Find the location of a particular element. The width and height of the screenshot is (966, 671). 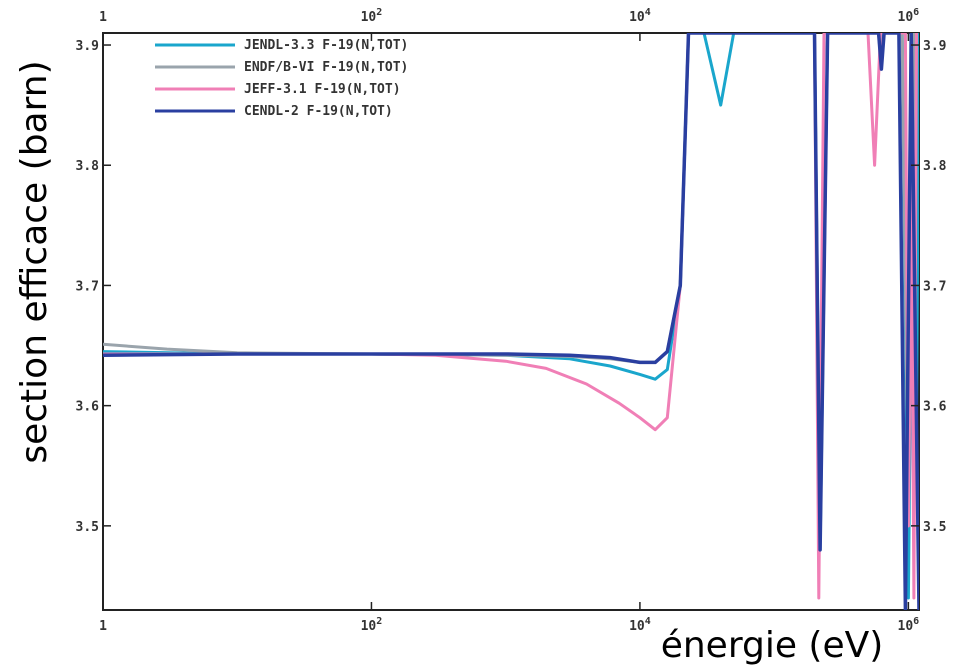

x-tick-label-top: 10⁴ is located at coordinates (640, 16).